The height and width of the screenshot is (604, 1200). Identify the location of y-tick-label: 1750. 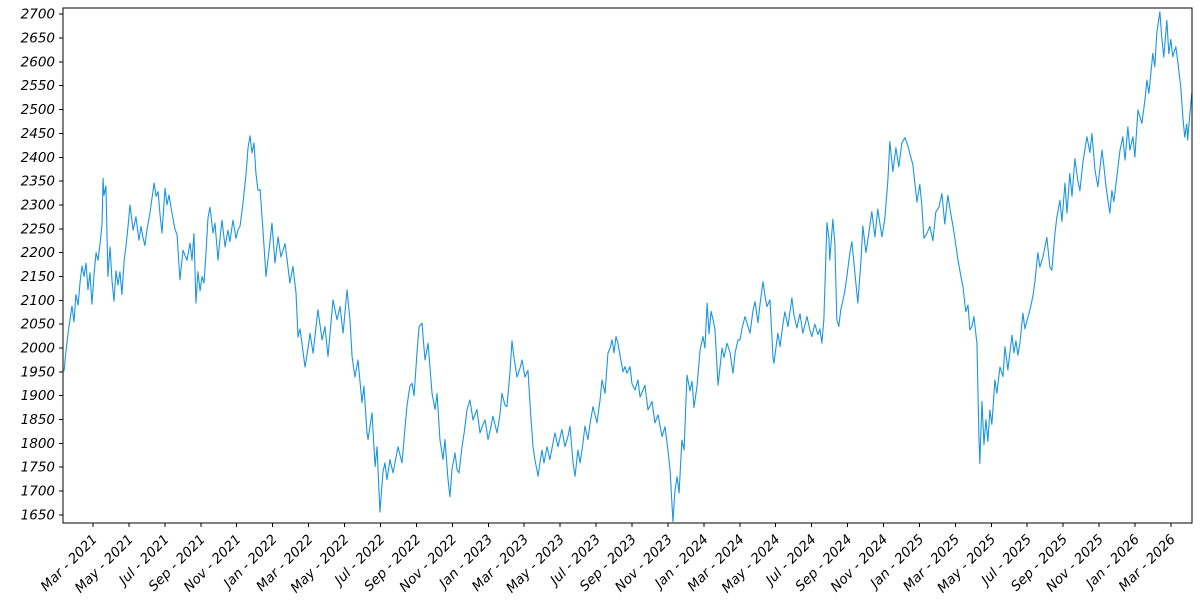
(38, 468).